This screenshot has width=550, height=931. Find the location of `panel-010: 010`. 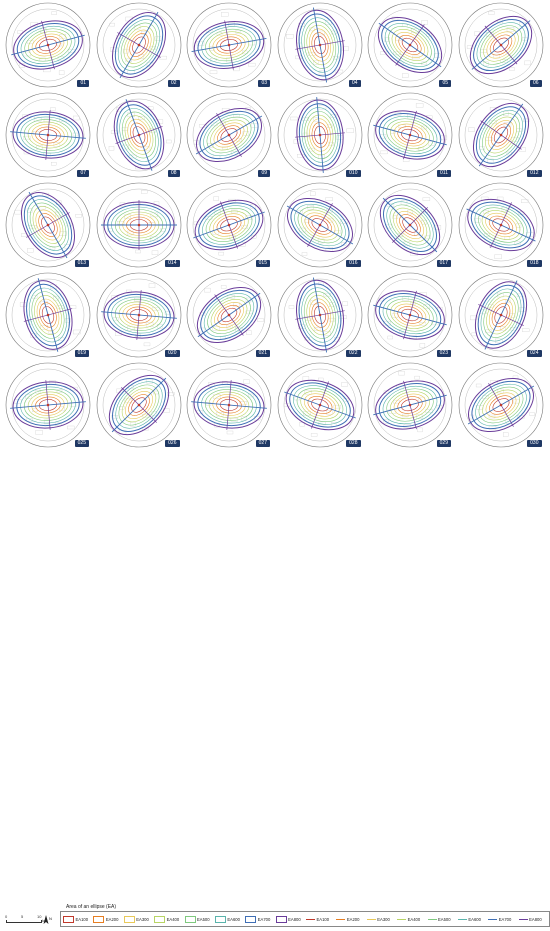

panel-010: 010 is located at coordinates (319, 134).